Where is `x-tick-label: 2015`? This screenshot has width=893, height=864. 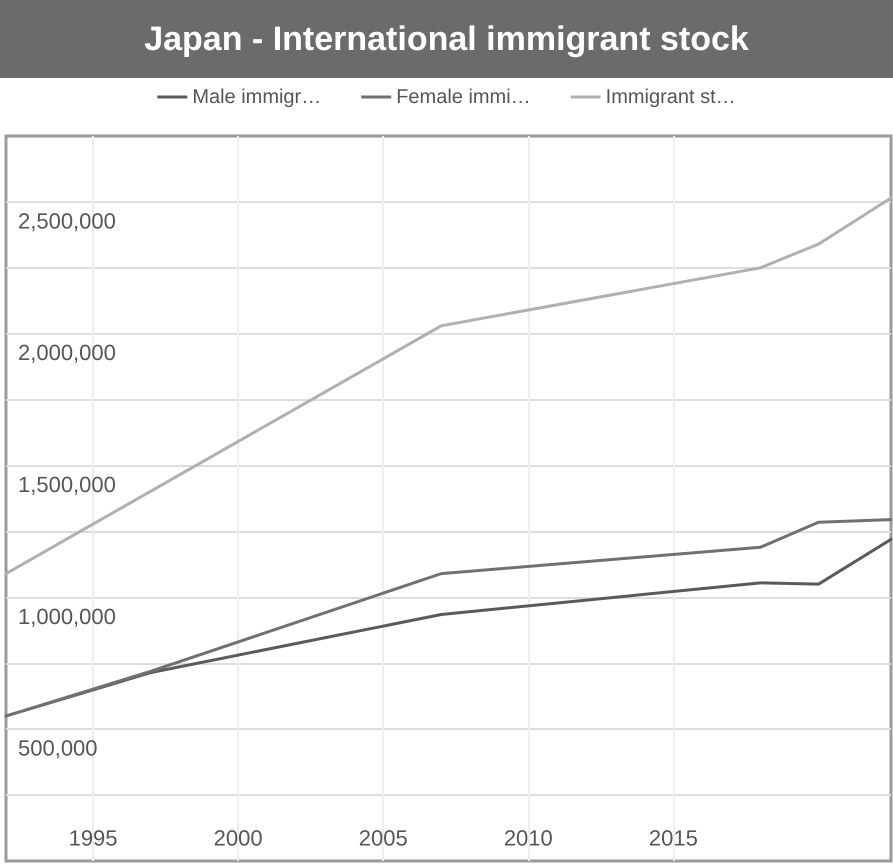
x-tick-label: 2015 is located at coordinates (673, 838).